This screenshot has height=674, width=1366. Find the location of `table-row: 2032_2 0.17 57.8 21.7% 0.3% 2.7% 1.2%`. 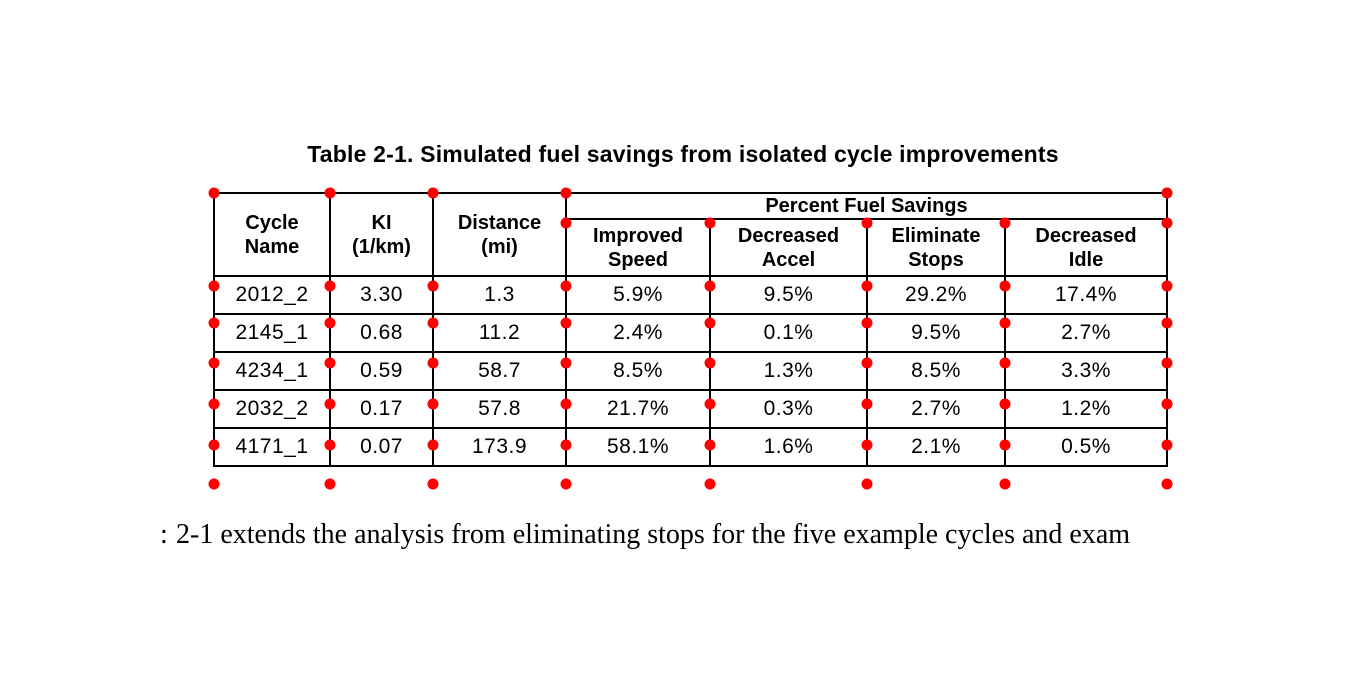

table-row: 2032_2 0.17 57.8 21.7% 0.3% 2.7% 1.2% is located at coordinates (690, 409).